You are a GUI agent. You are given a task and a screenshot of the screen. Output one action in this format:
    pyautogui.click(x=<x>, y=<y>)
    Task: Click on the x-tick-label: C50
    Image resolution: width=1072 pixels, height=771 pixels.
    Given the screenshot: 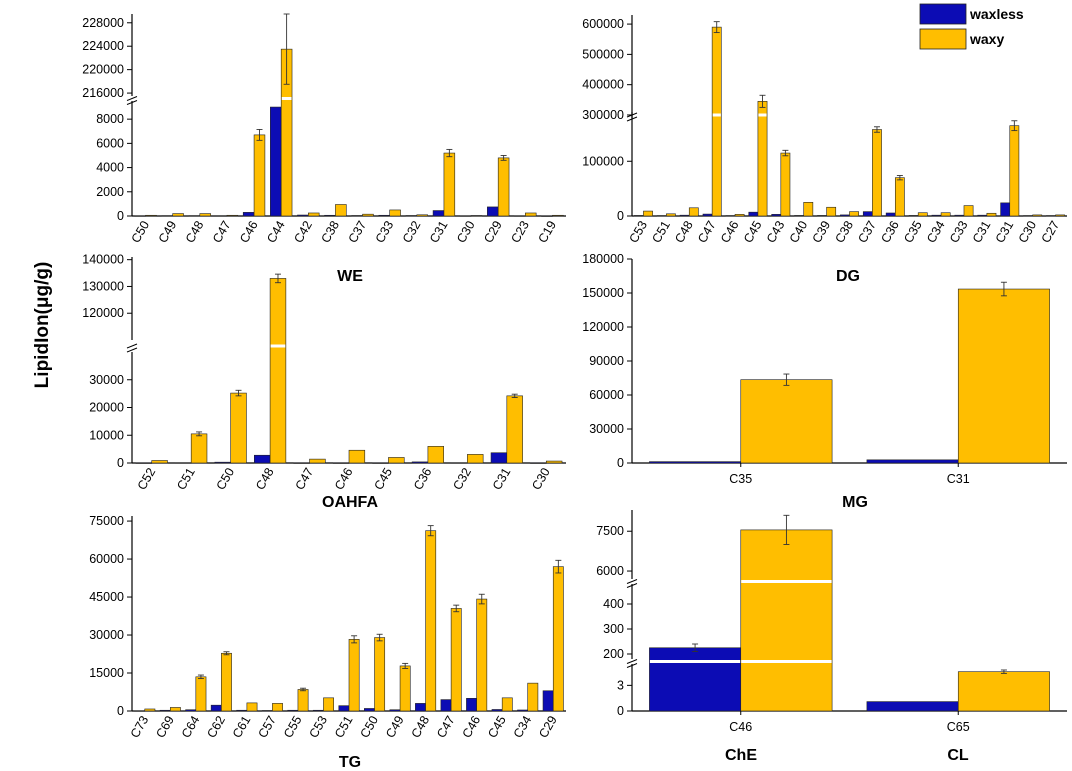 What is the action you would take?
    pyautogui.click(x=226, y=478)
    